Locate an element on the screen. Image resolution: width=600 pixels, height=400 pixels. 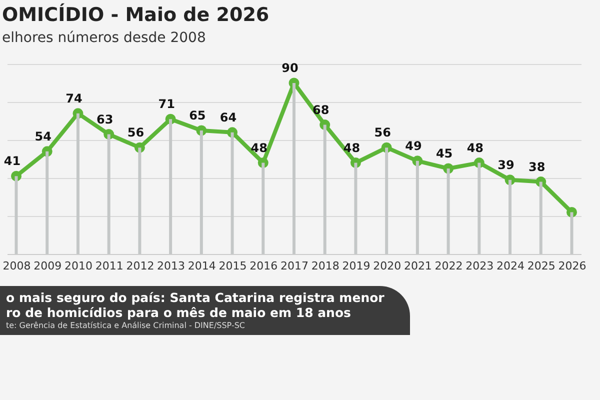
x-tick-label: 2008 is located at coordinates (16, 266).